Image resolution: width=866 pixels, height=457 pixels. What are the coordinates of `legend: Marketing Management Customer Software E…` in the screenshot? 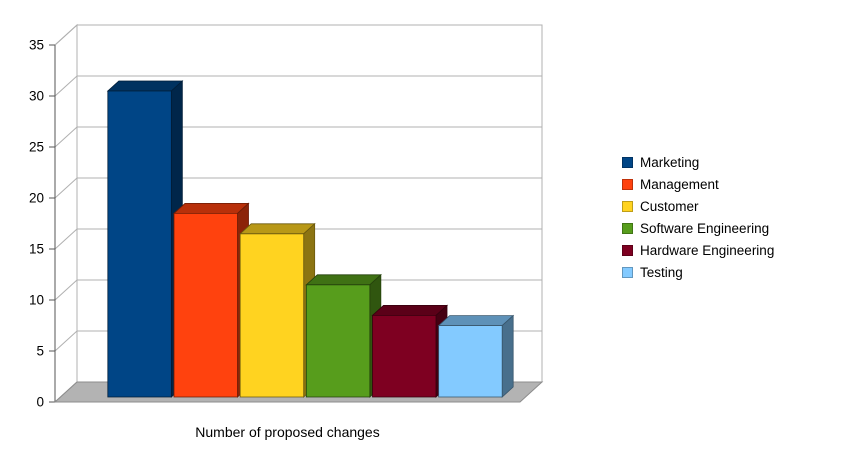 It's located at (698, 217).